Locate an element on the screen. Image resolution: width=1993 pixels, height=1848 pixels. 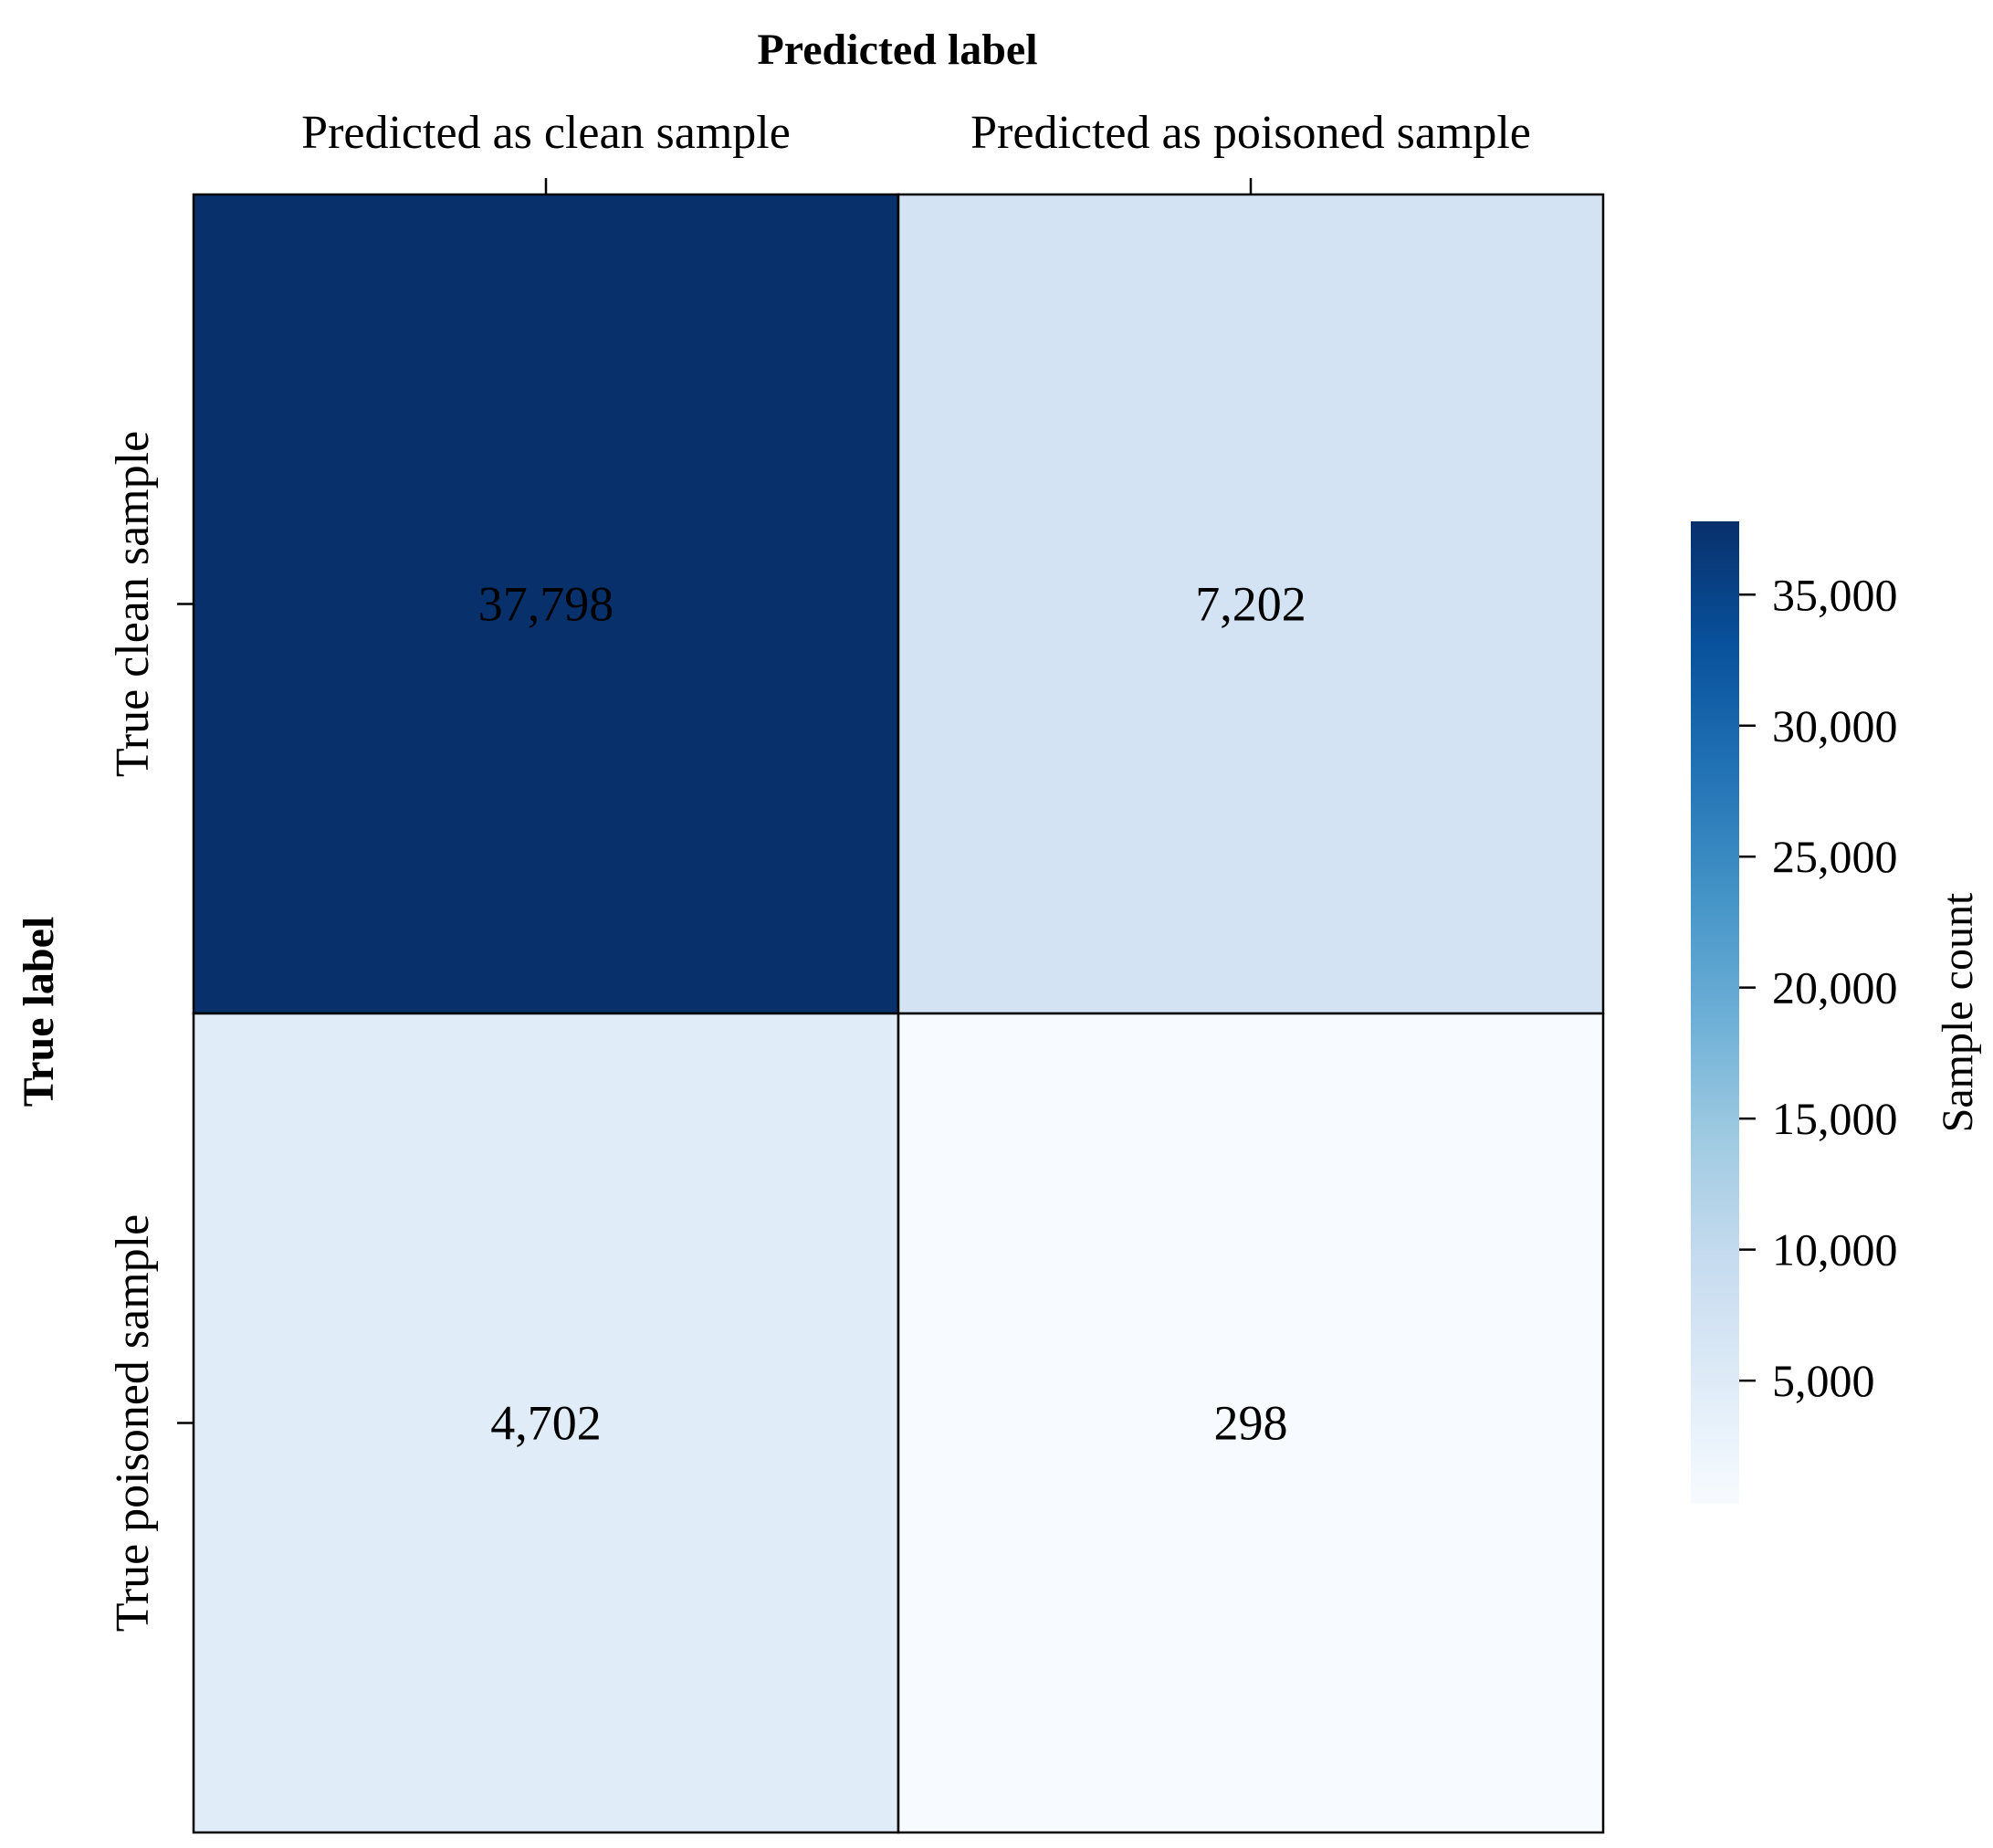
colorbar is located at coordinates (1715, 1013).